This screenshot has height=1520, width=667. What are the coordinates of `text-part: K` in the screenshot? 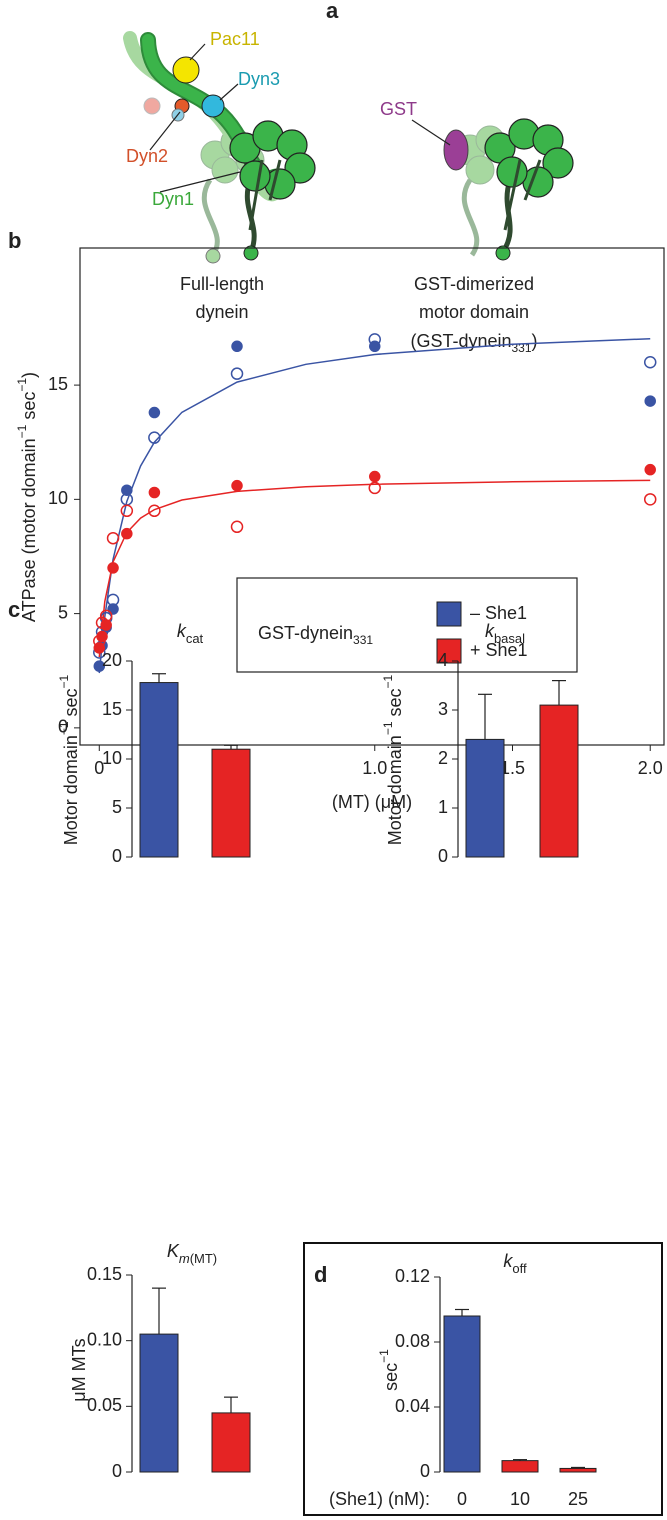 It's located at (173, 1251).